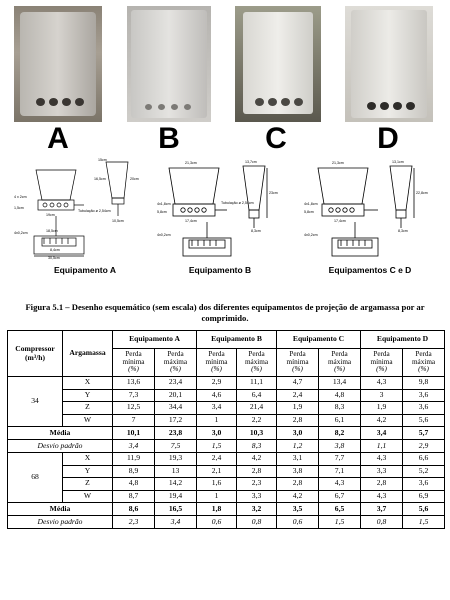  I want to click on svg-text: 8,3cm, so click(403, 231).